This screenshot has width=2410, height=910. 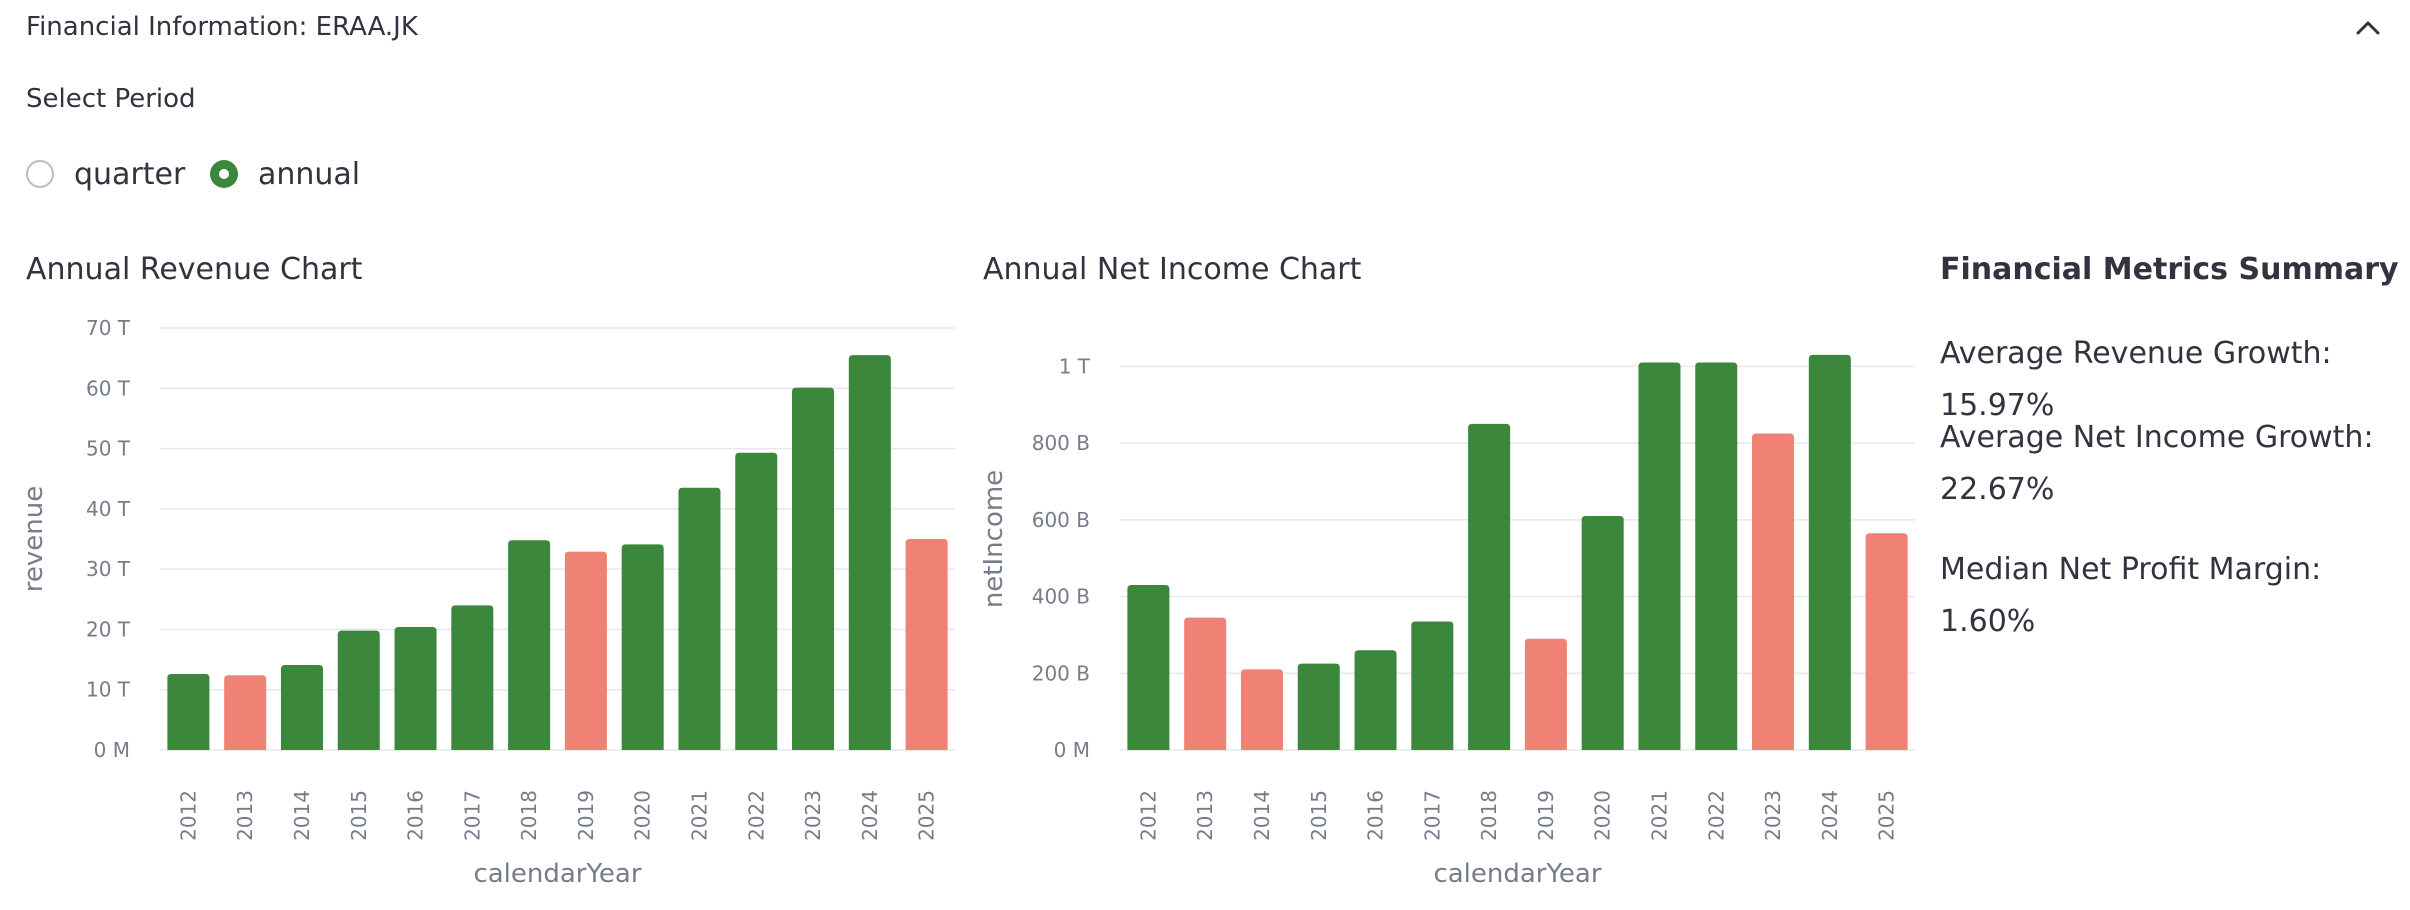 What do you see at coordinates (2136, 379) in the screenshot?
I see `metric-revenue-growth: Average Revenue Growth: 15.97%` at bounding box center [2136, 379].